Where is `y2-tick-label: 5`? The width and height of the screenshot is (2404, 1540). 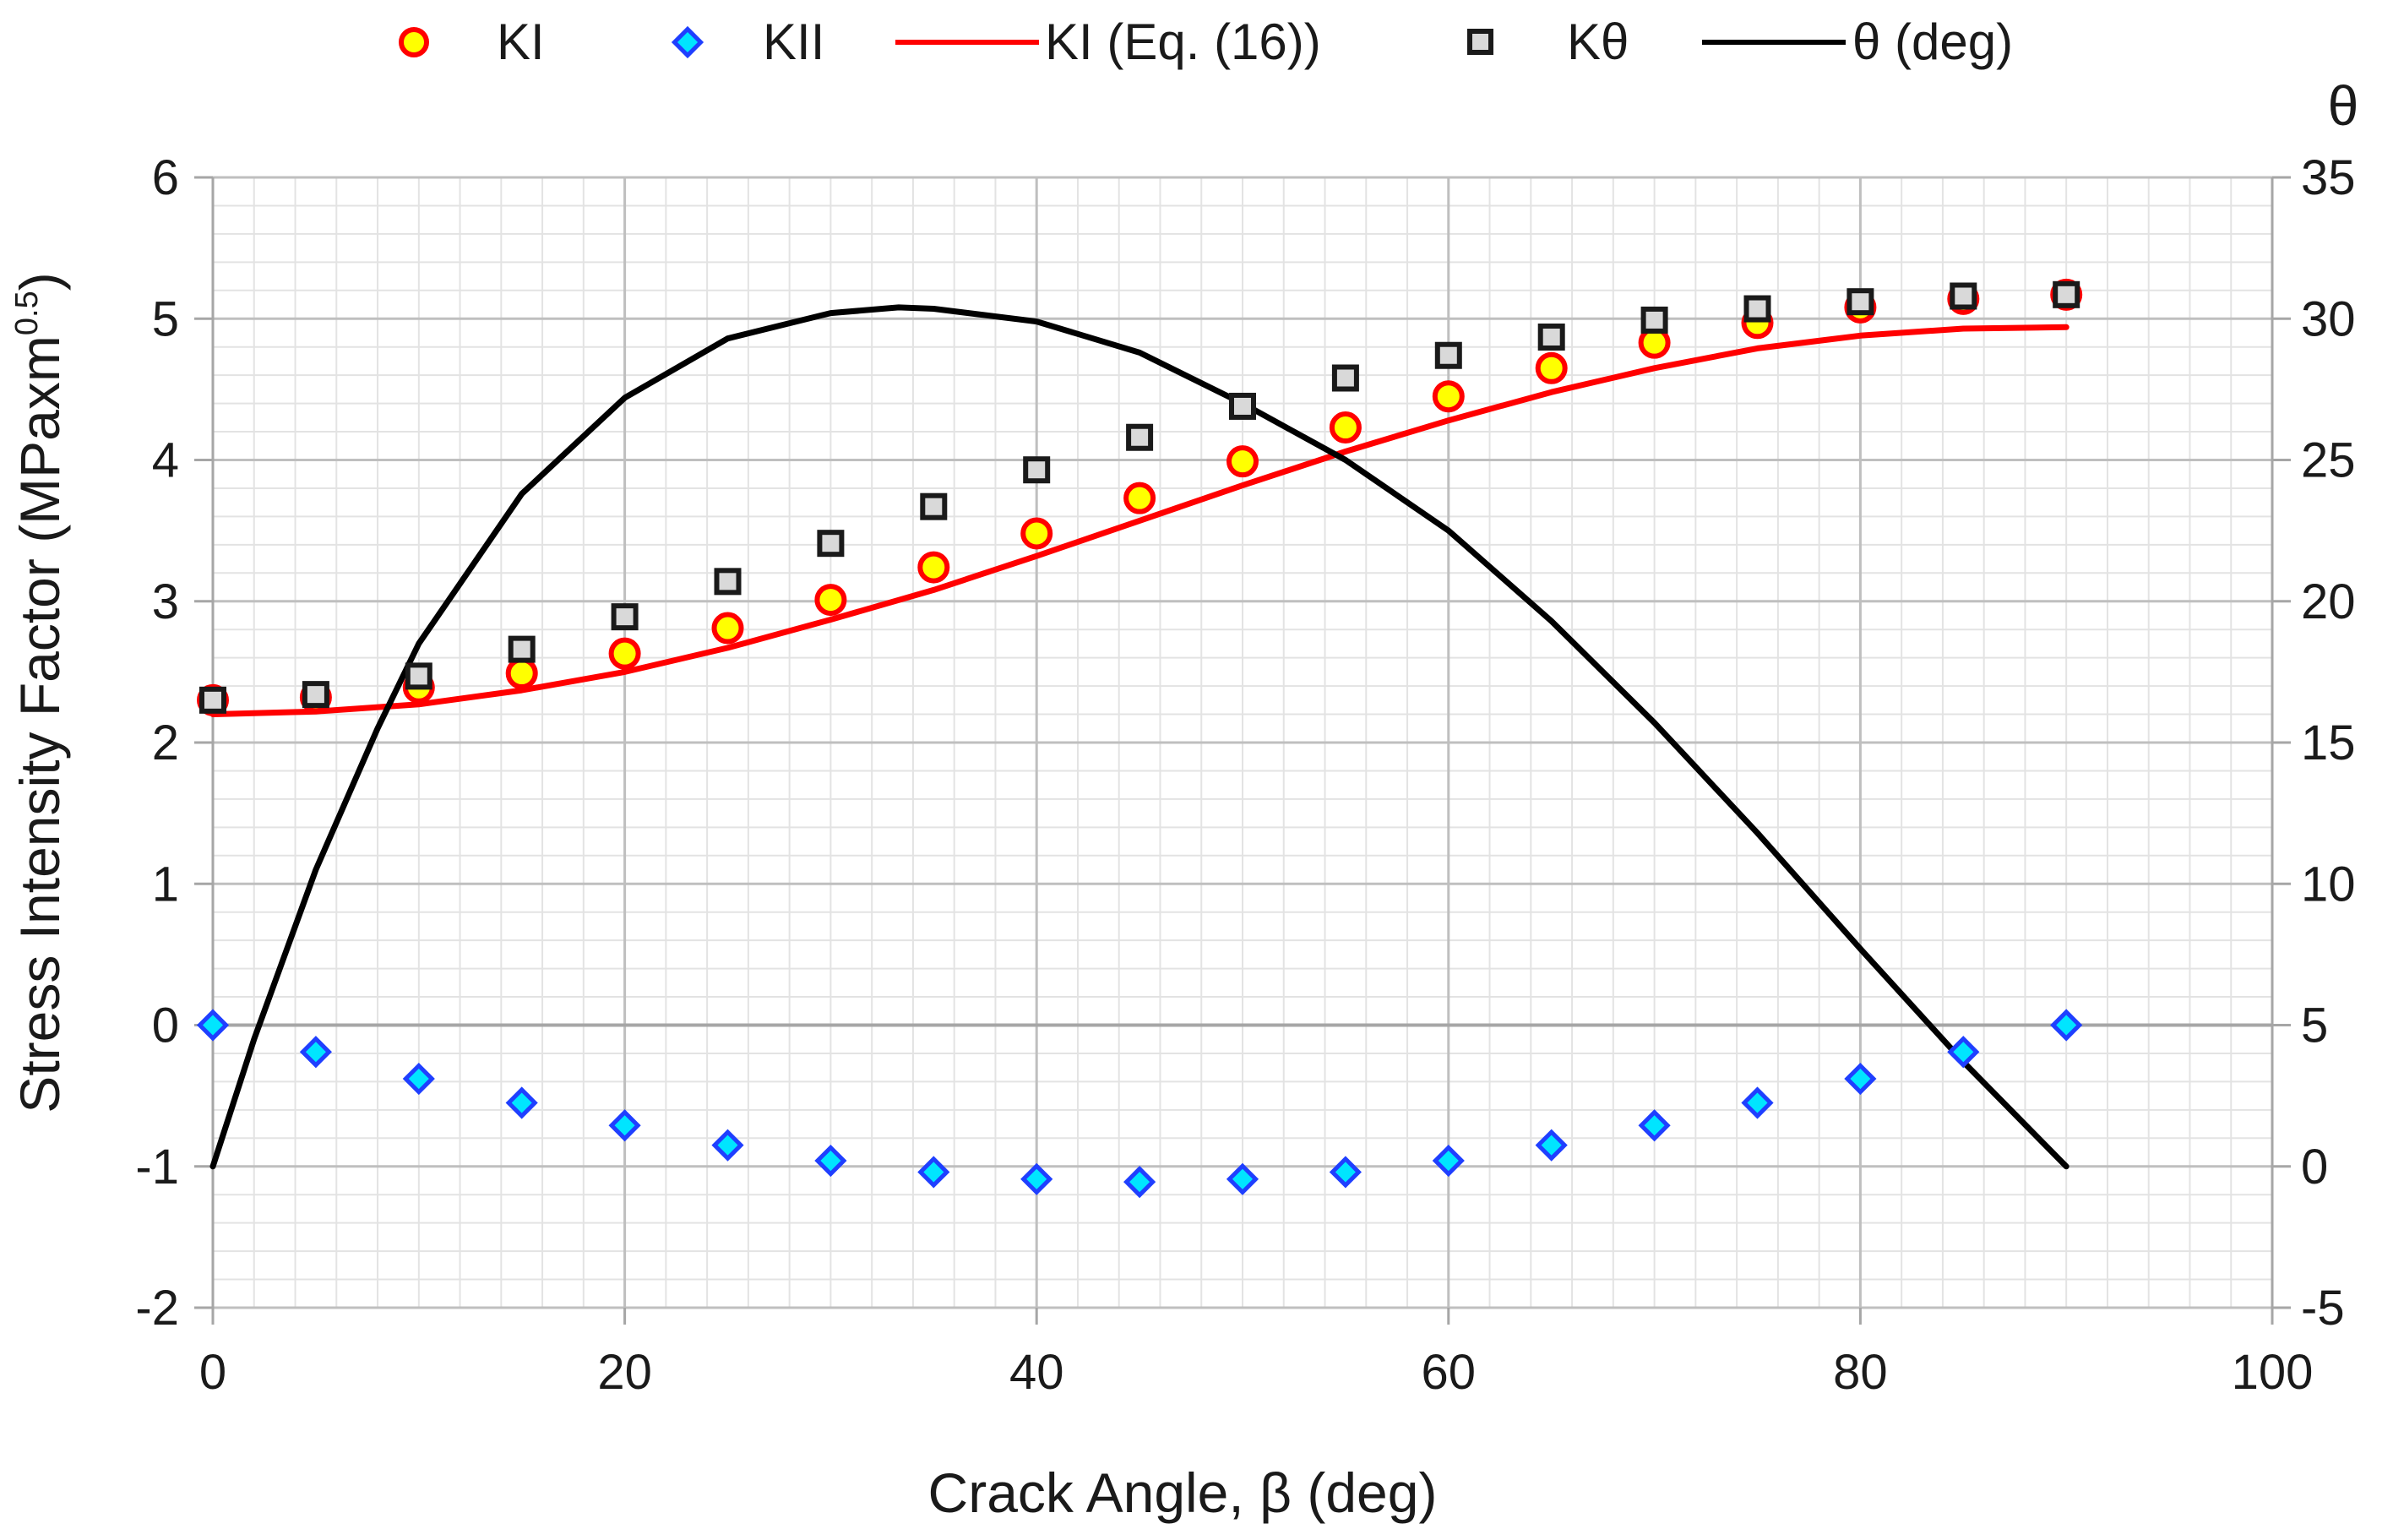 y2-tick-label: 5 is located at coordinates (2314, 1026).